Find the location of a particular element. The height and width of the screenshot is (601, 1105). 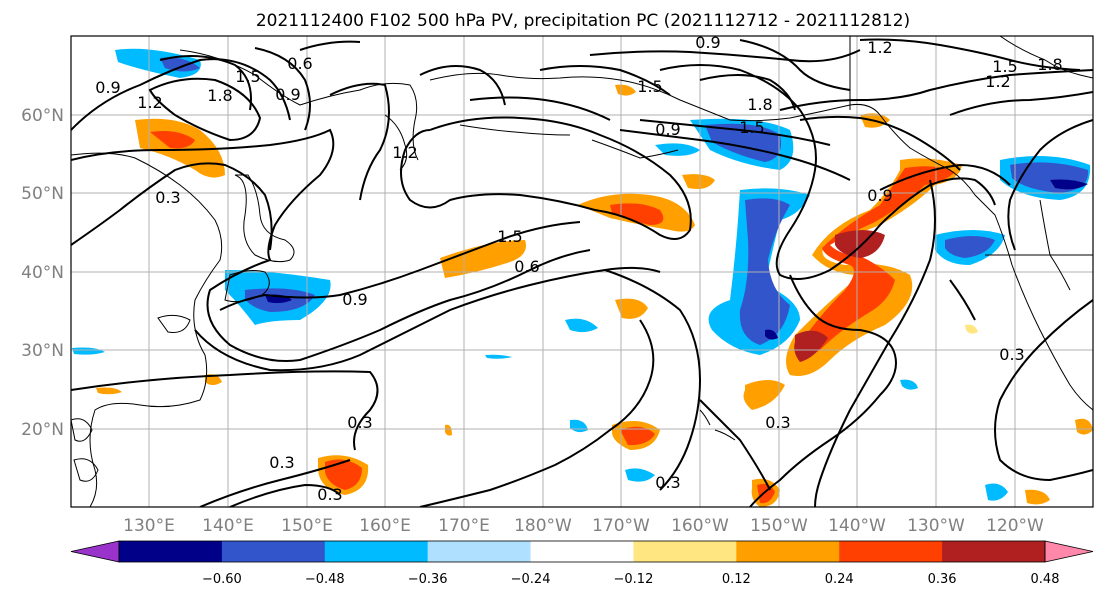

contour-label-1.2-c: 1.2 is located at coordinates (149, 102).